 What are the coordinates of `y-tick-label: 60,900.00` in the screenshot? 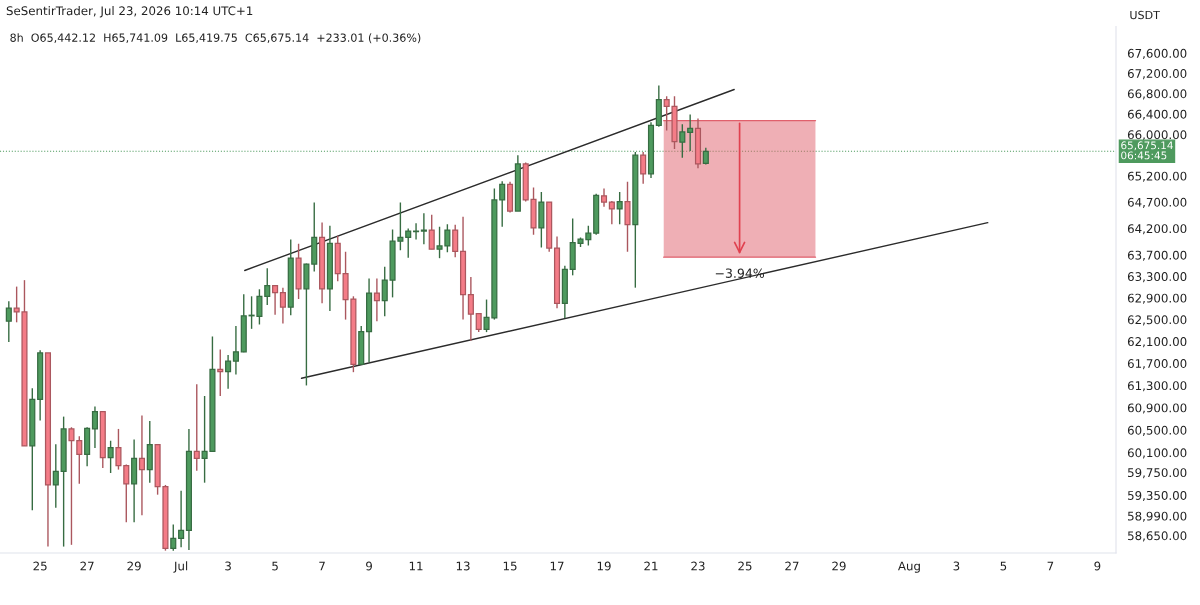 It's located at (1157, 408).